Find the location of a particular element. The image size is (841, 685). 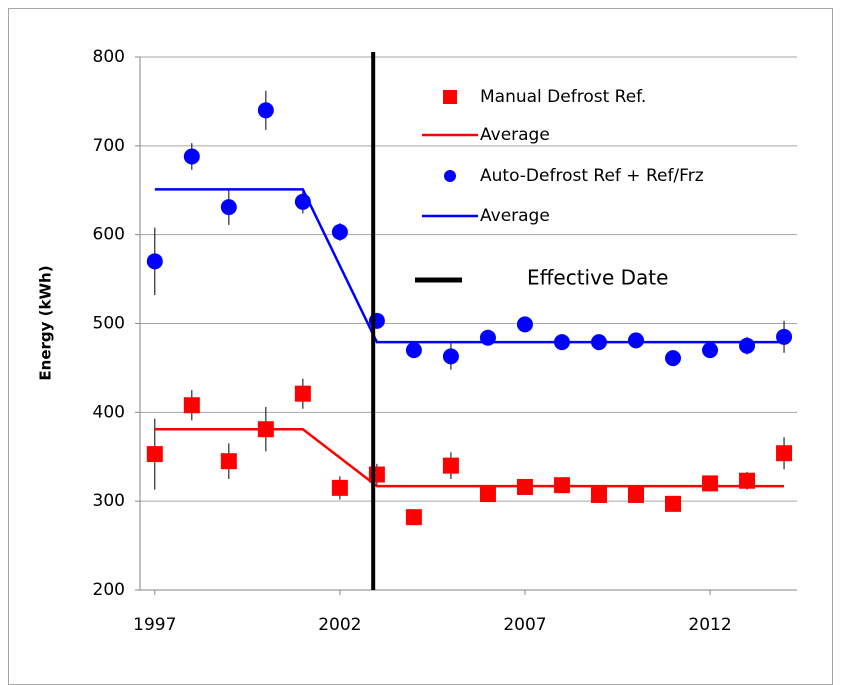

y-tick-label: 800 is located at coordinates (109, 57).